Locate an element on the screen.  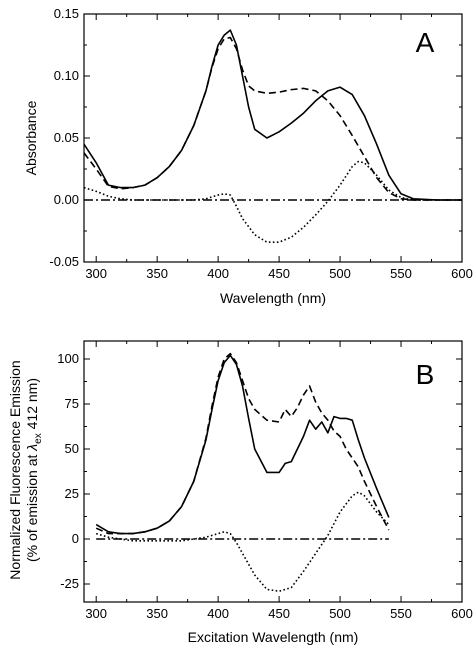
x-tick-label-a: 500 is located at coordinates (340, 273).